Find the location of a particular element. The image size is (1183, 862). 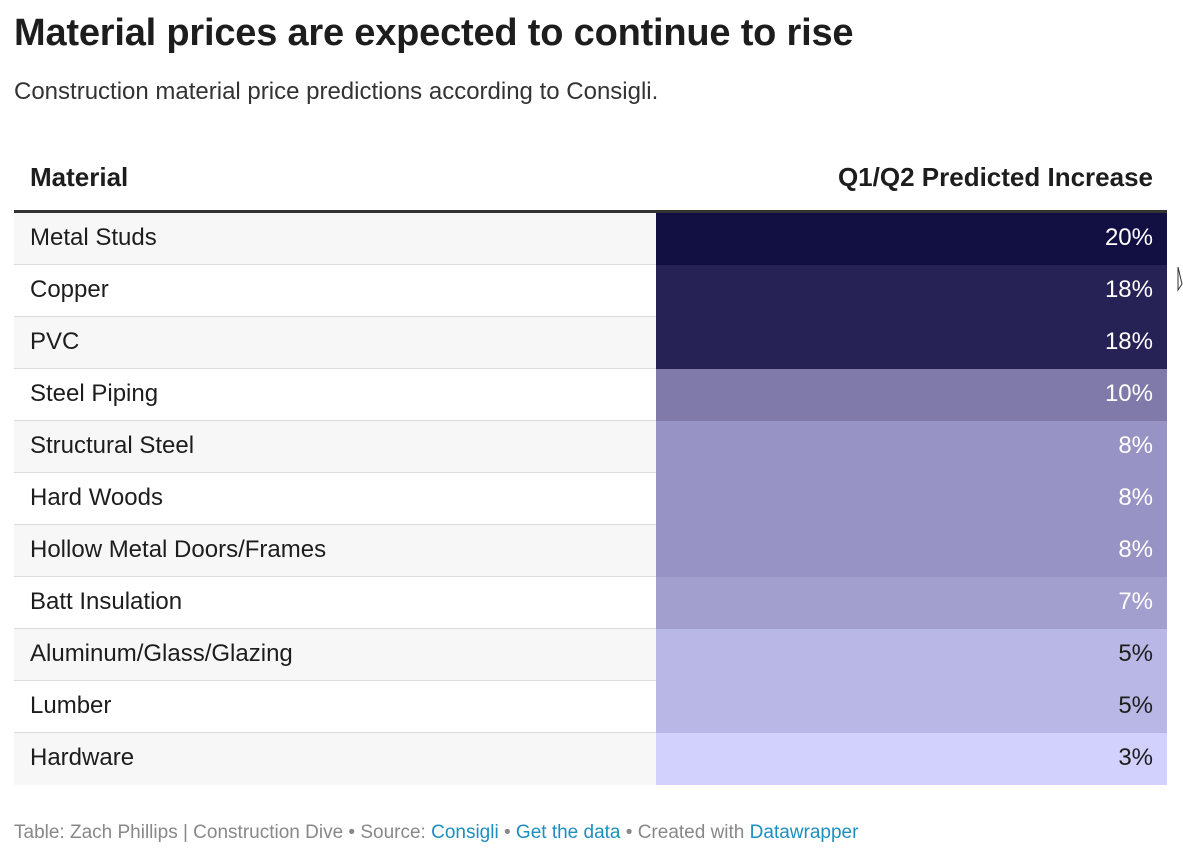

column-header-material: Material is located at coordinates (79, 177).